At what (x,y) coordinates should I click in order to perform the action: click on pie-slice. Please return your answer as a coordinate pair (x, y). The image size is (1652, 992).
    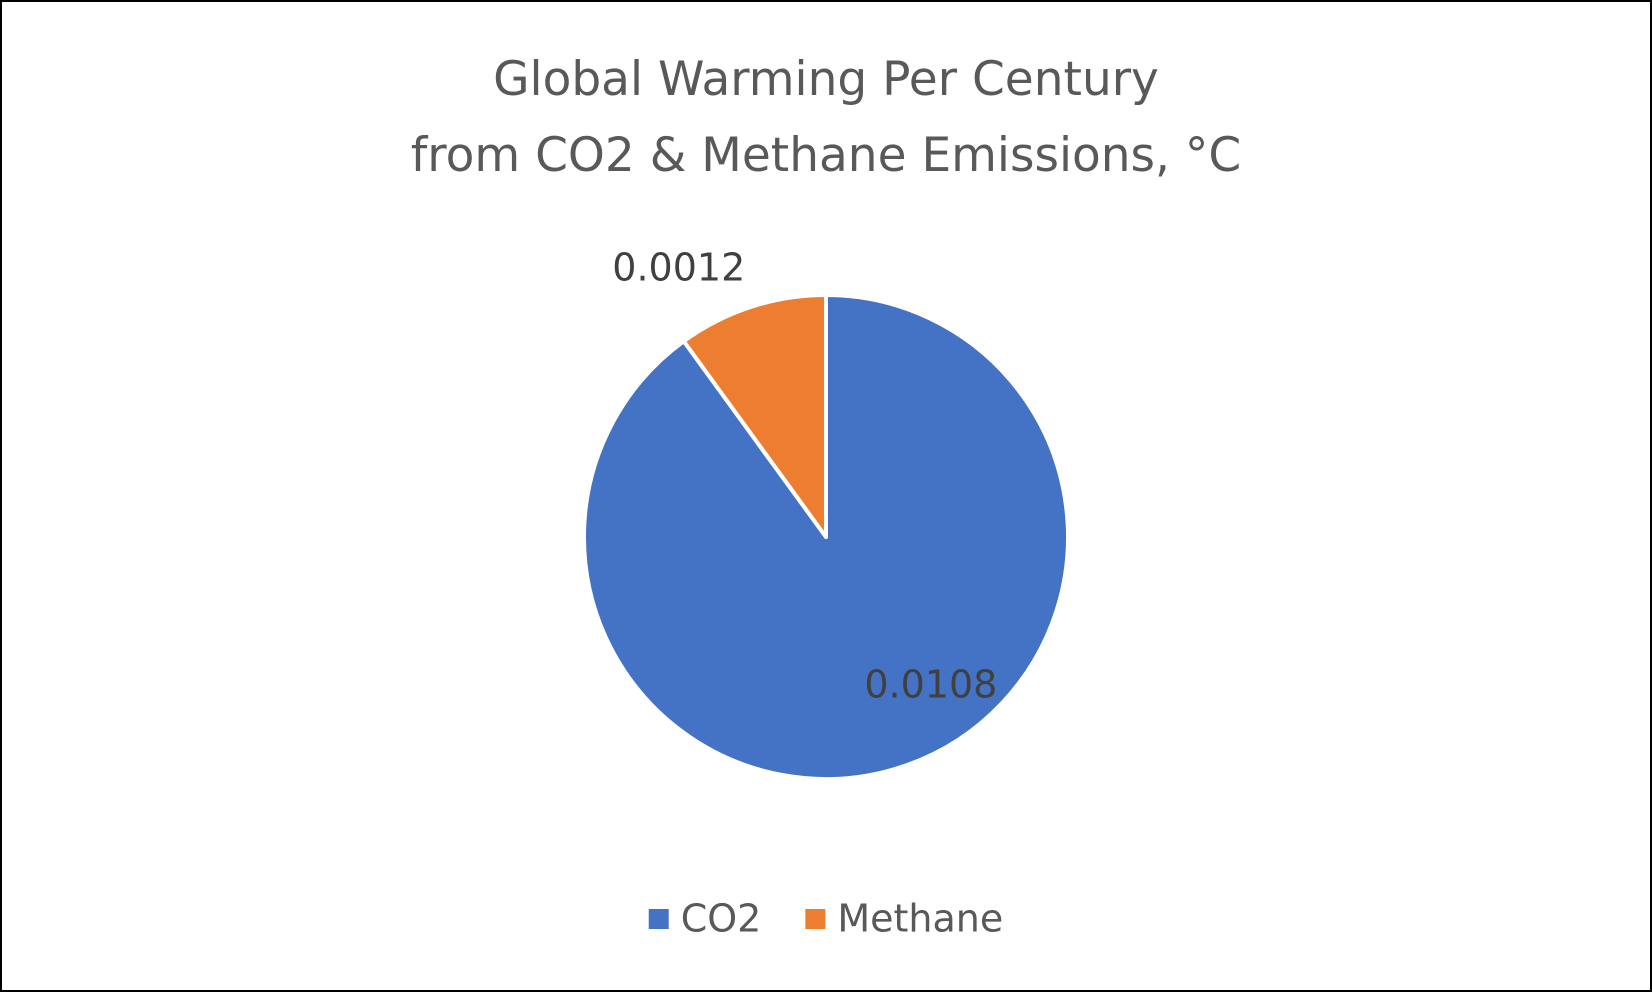
    Looking at the image, I should click on (754, 416).